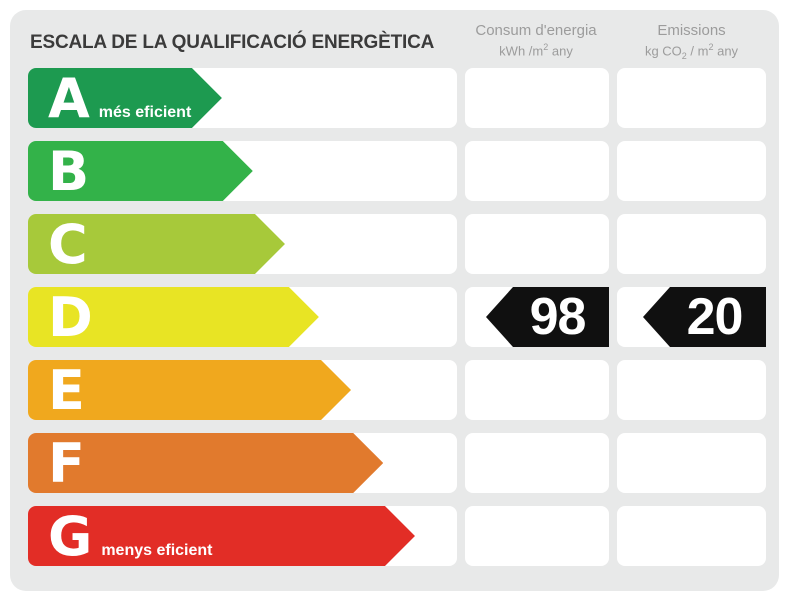 This screenshot has height=603, width=791. What do you see at coordinates (157, 550) in the screenshot?
I see `rating-sublabel-g: menys eficient` at bounding box center [157, 550].